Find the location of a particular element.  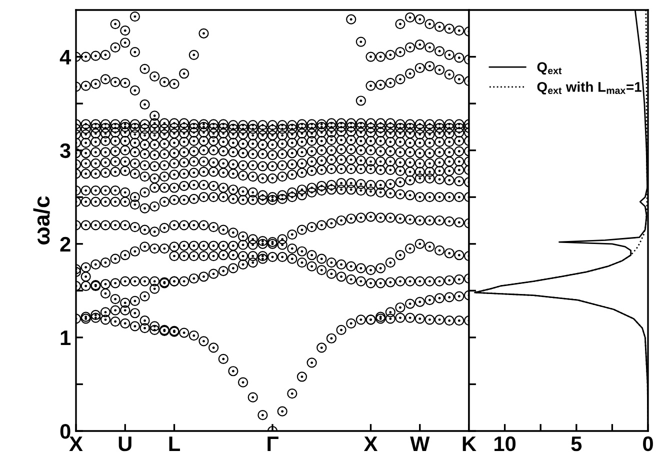

x-tick-label: 5 is located at coordinates (576, 444).